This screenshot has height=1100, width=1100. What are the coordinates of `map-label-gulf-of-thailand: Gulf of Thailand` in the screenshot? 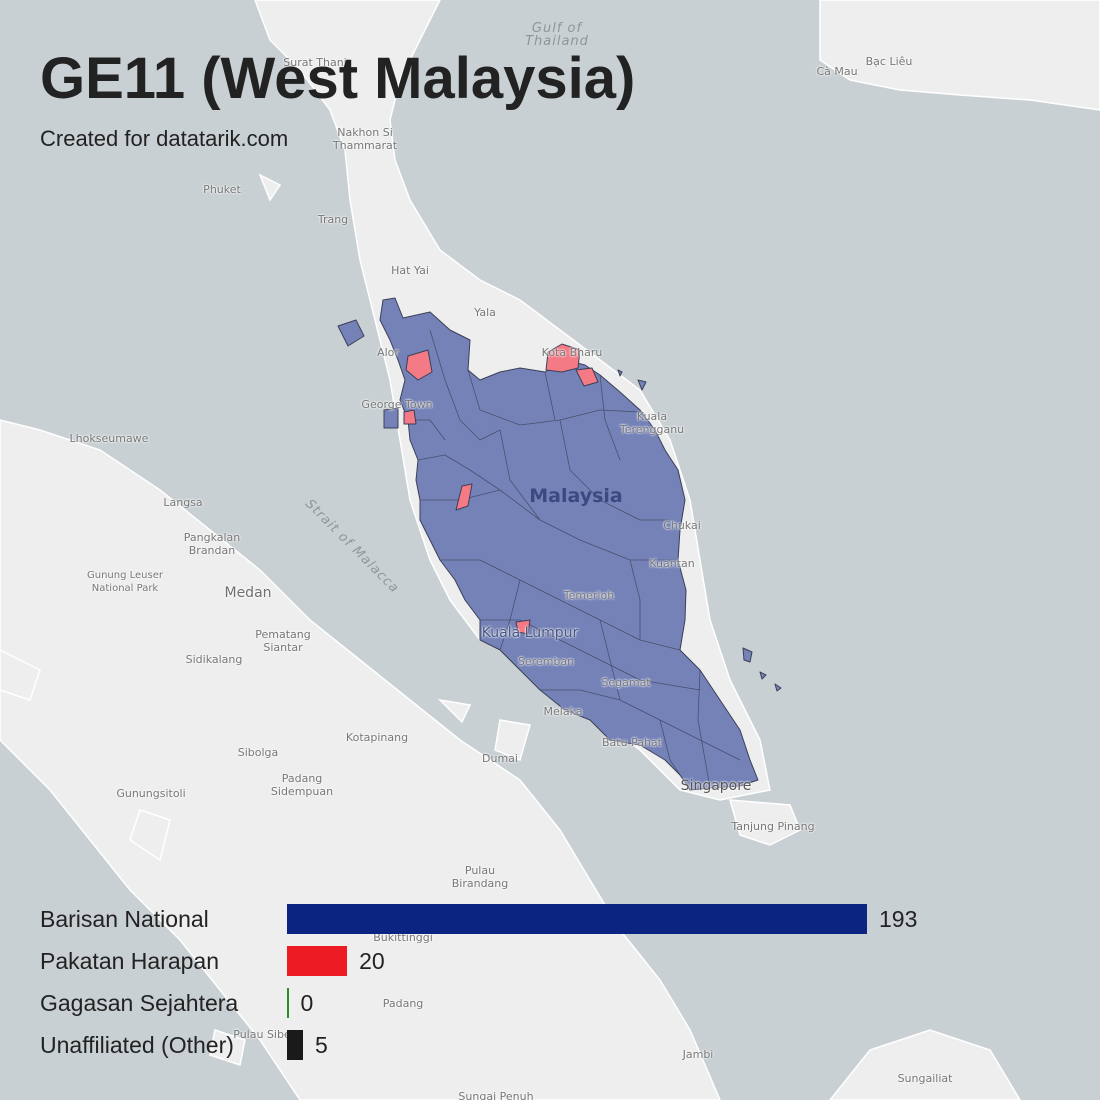 It's located at (557, 35).